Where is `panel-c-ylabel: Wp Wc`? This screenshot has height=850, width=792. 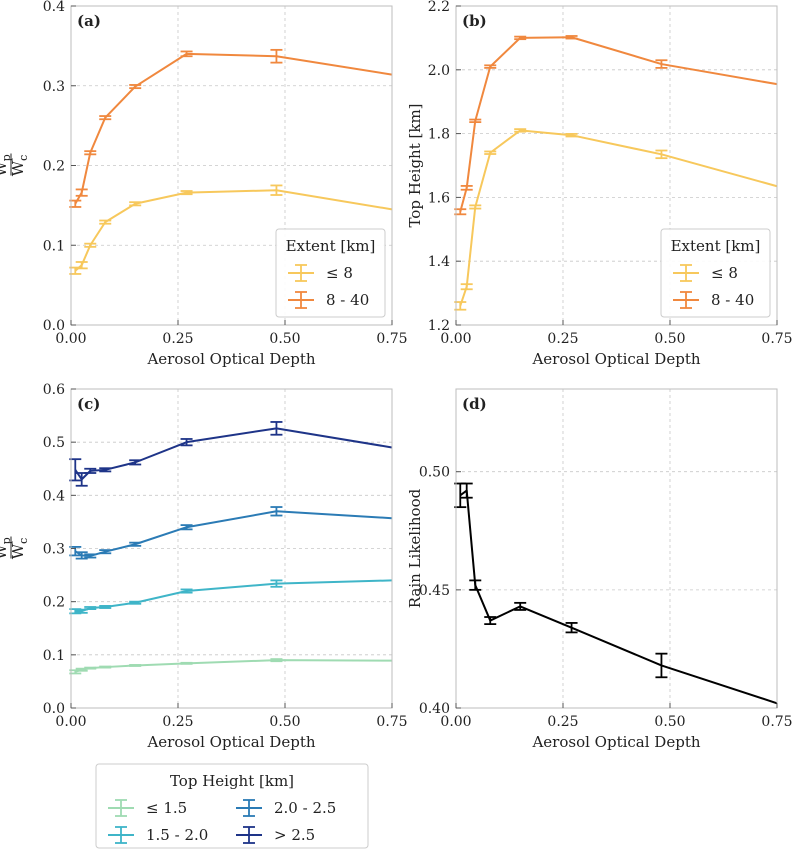 panel-c-ylabel: Wp Wc is located at coordinates (15, 548).